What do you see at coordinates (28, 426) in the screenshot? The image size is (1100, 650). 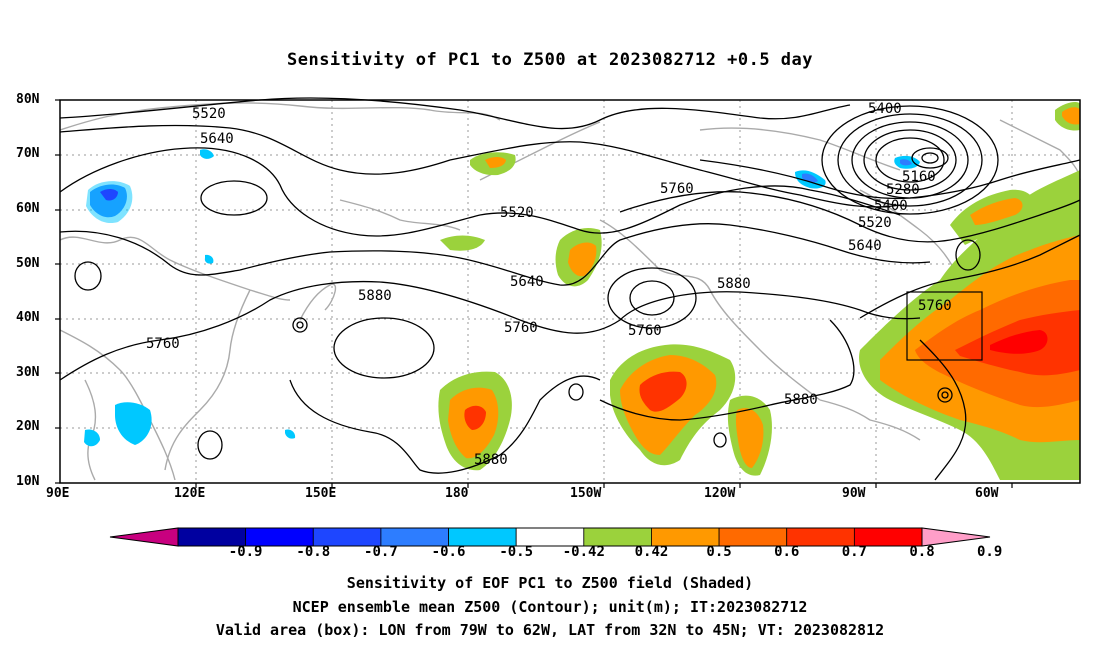 I see `lat-label-20n: 20N` at bounding box center [28, 426].